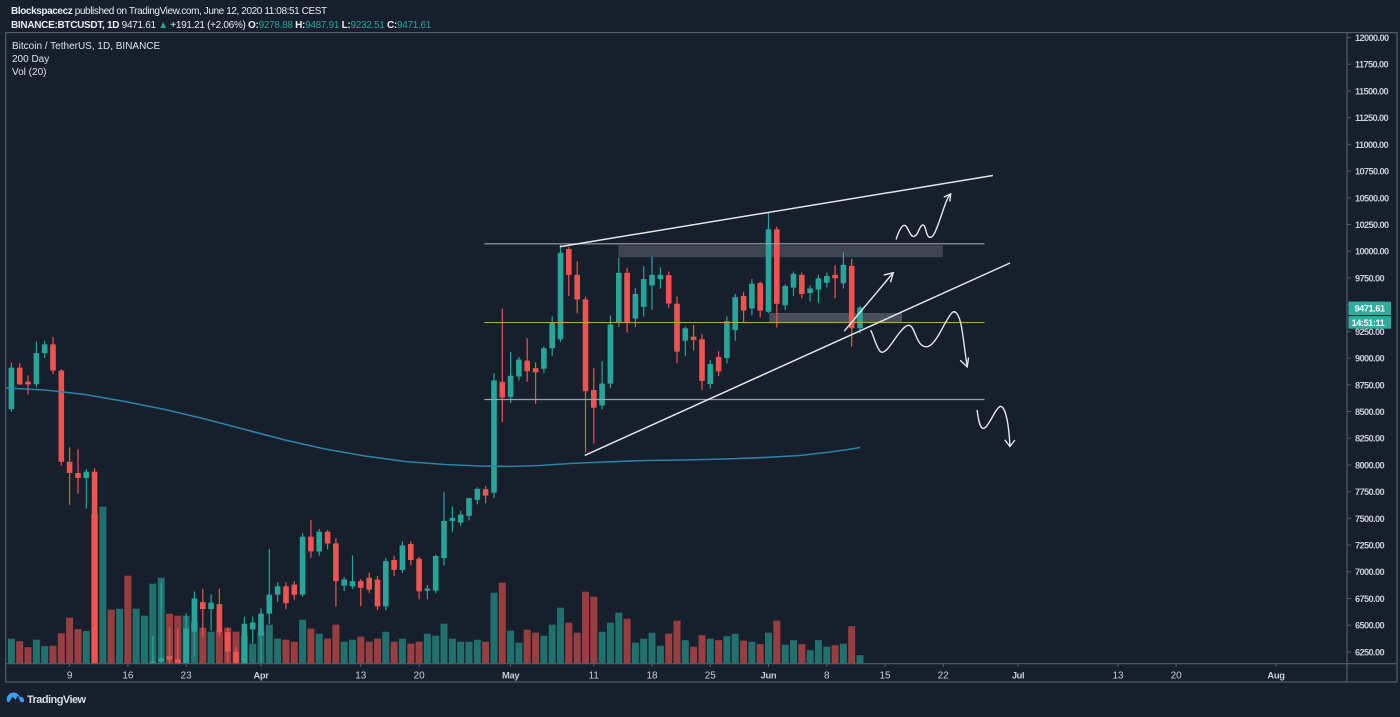  I want to click on svg-text: 10250.00, so click(1372, 225).